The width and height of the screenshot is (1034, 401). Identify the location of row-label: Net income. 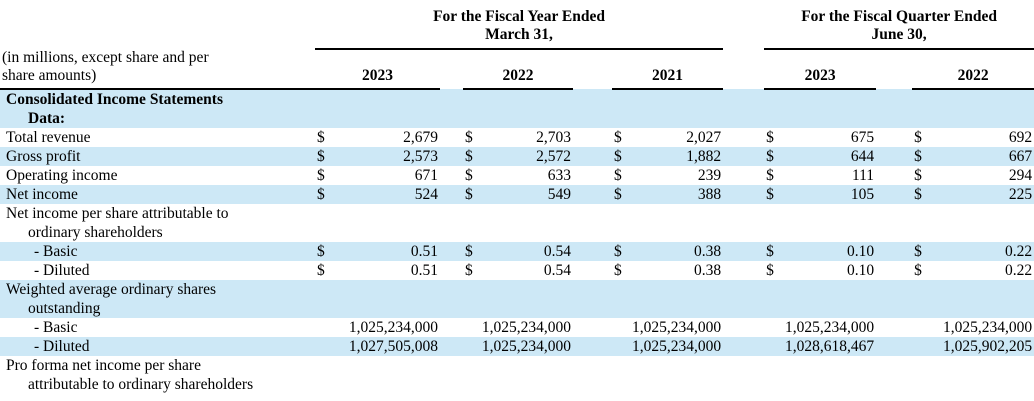
(42, 194).